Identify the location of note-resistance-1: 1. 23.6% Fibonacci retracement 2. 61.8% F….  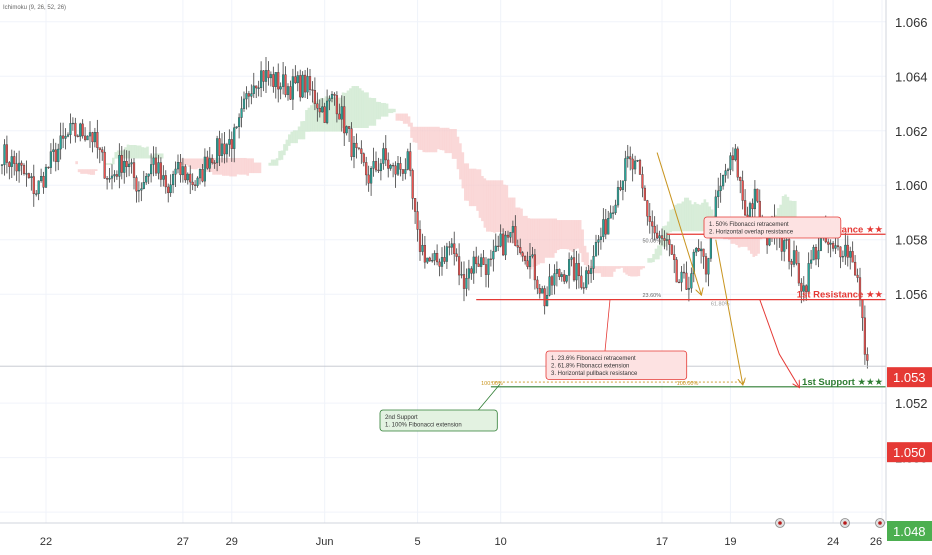
(616, 339).